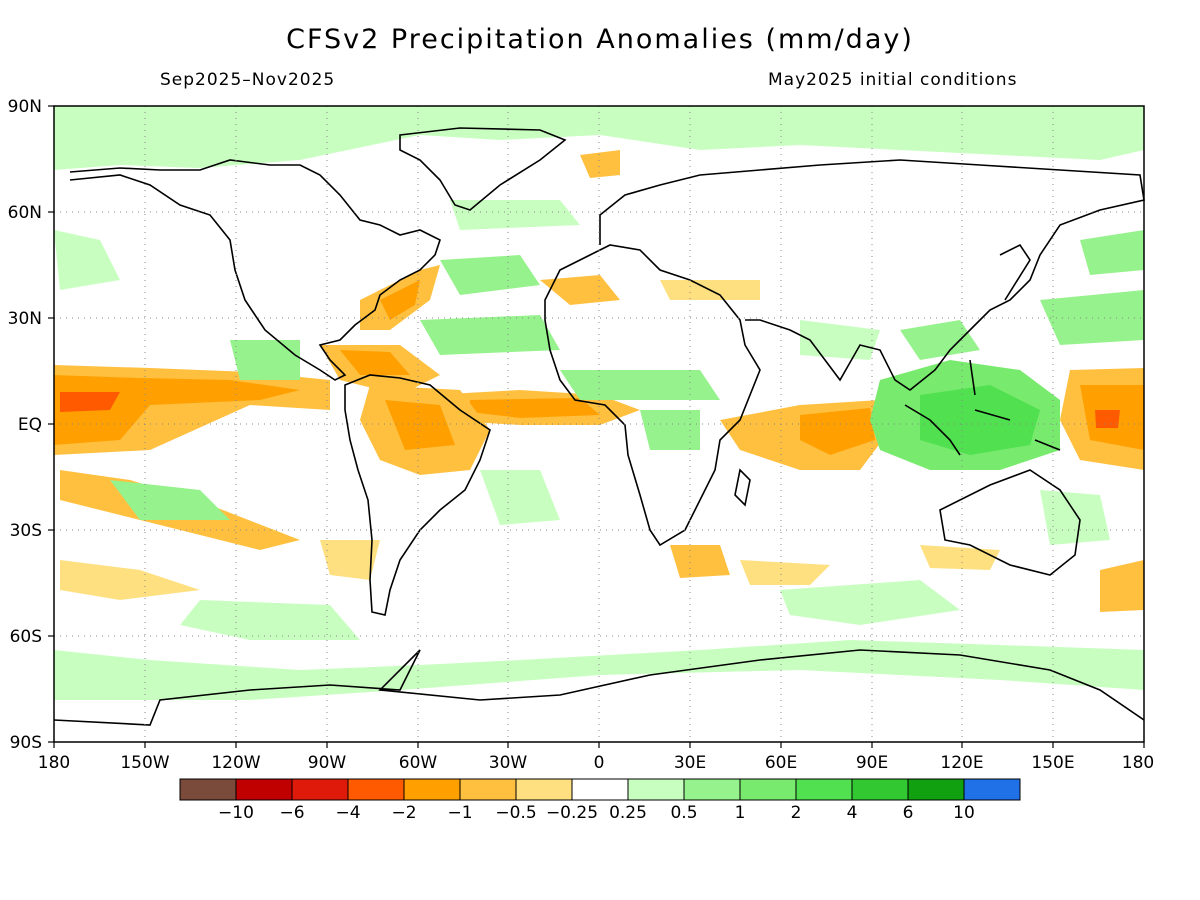 This screenshot has width=1200, height=900. What do you see at coordinates (893, 80) in the screenshot?
I see `initial-conditions: May2025 initial conditions` at bounding box center [893, 80].